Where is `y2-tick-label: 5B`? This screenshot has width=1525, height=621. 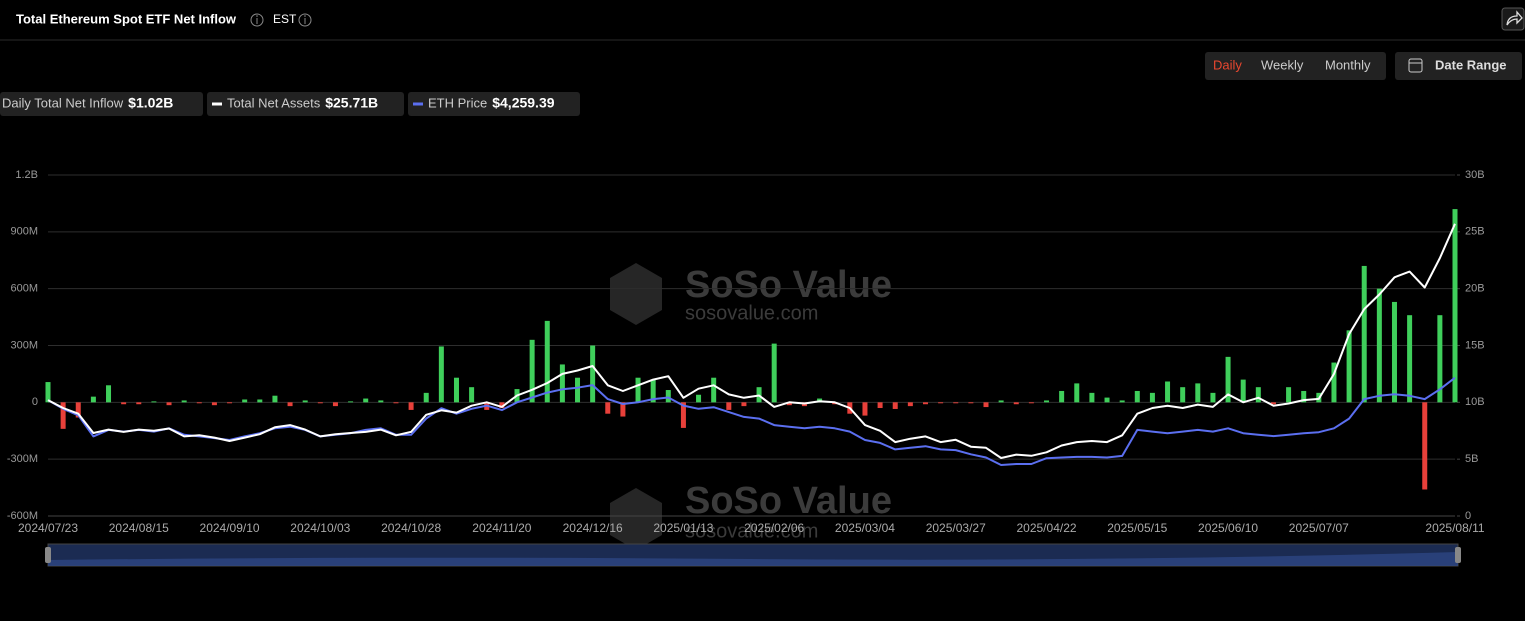
y2-tick-label: 5B is located at coordinates (1471, 459).